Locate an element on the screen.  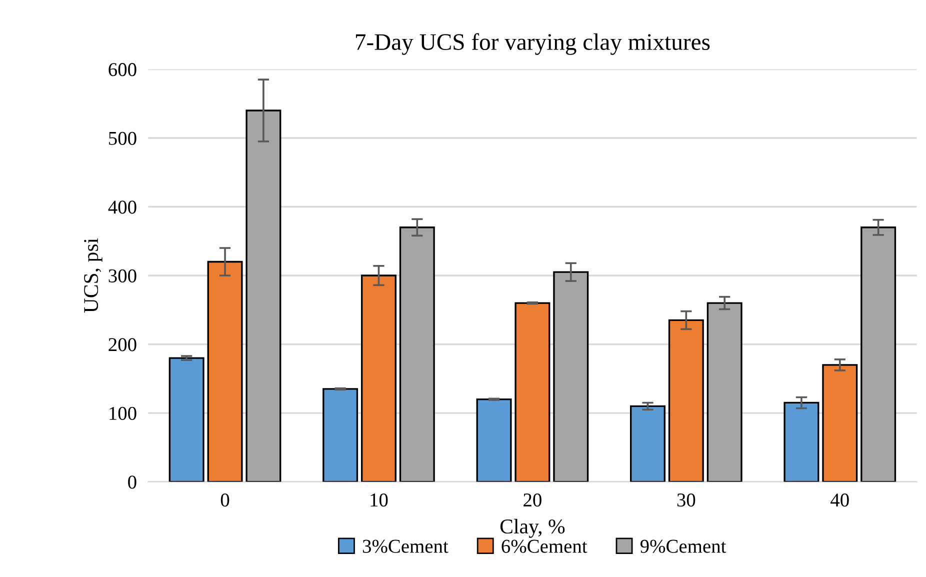
y-tick-label: 600 is located at coordinates (122, 69).